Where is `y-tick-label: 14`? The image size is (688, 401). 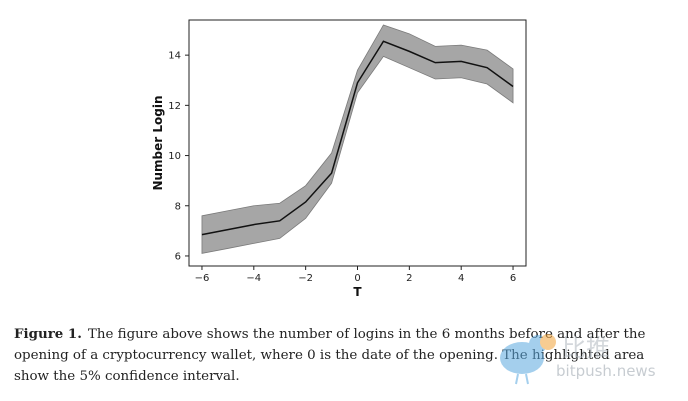 y-tick-label: 14 is located at coordinates (174, 56).